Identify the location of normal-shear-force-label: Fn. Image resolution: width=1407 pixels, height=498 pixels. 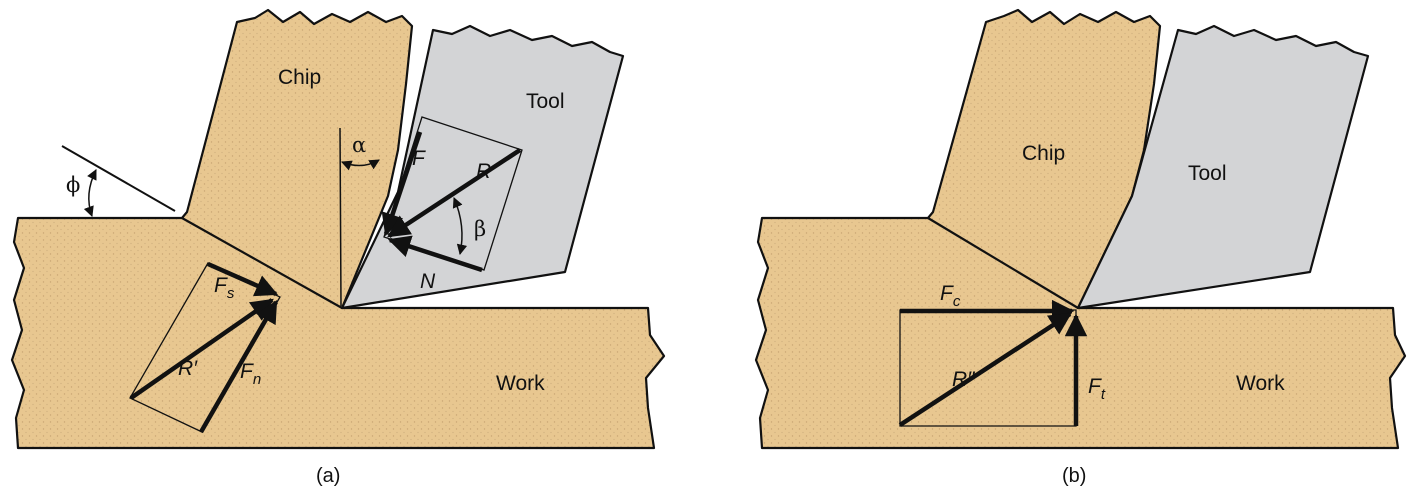
(250, 374).